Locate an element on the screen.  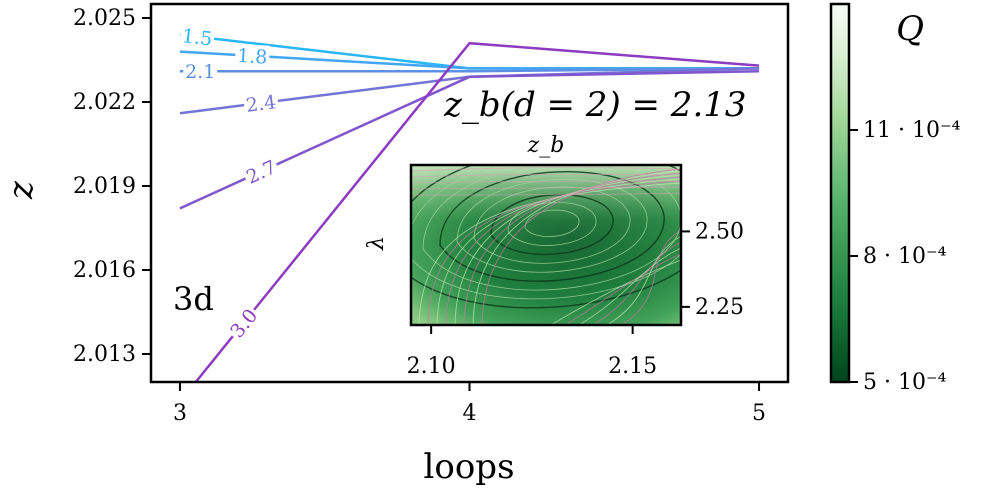
colorbar-gradient is located at coordinates (840, 193).